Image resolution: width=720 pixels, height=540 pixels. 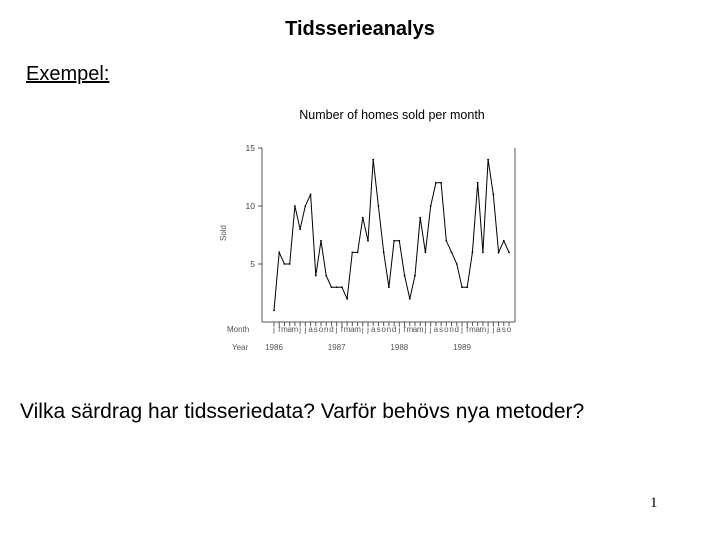 I want to click on series-line, so click(x=391, y=235).